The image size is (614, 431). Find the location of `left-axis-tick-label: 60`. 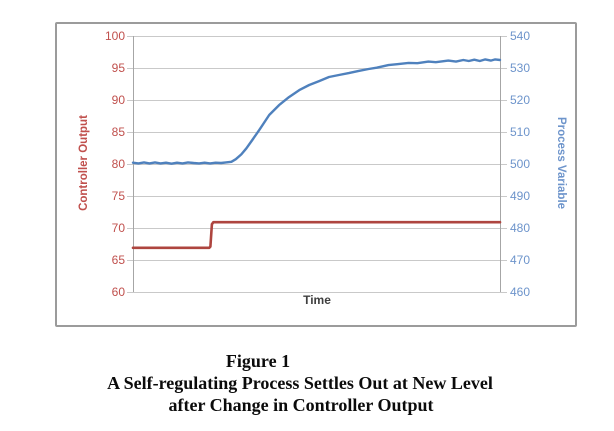

left-axis-tick-label: 60 is located at coordinates (118, 292).